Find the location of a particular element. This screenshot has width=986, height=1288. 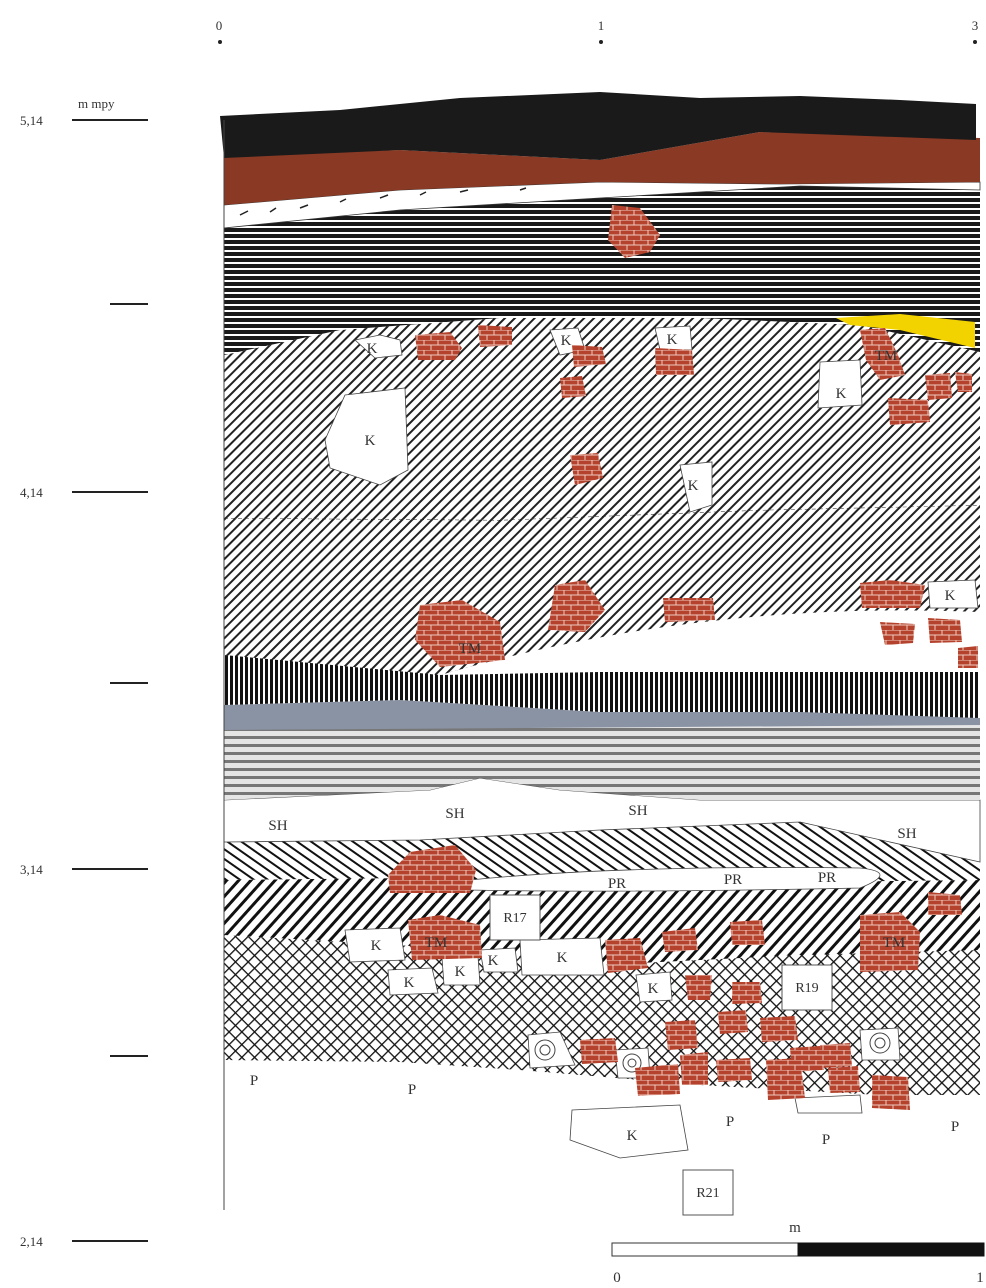

layer-white-dashed is located at coordinates (602, 205).